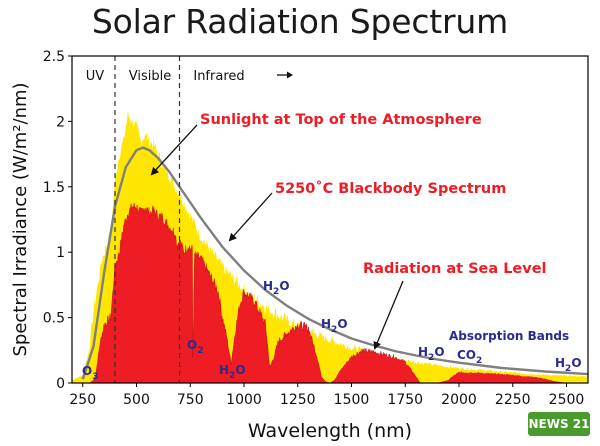  What do you see at coordinates (150, 76) in the screenshot?
I see `region-label-visible: Visible` at bounding box center [150, 76].